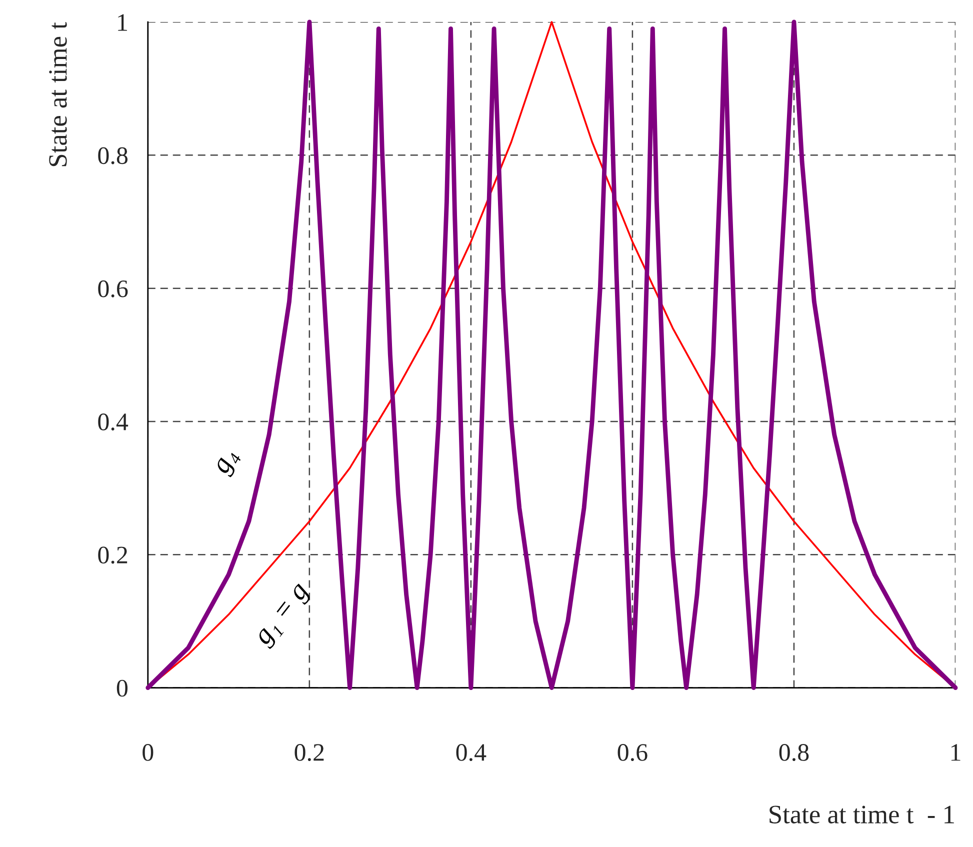 Image resolution: width=973 pixels, height=847 pixels. I want to click on text: g₄, so click(228, 463).